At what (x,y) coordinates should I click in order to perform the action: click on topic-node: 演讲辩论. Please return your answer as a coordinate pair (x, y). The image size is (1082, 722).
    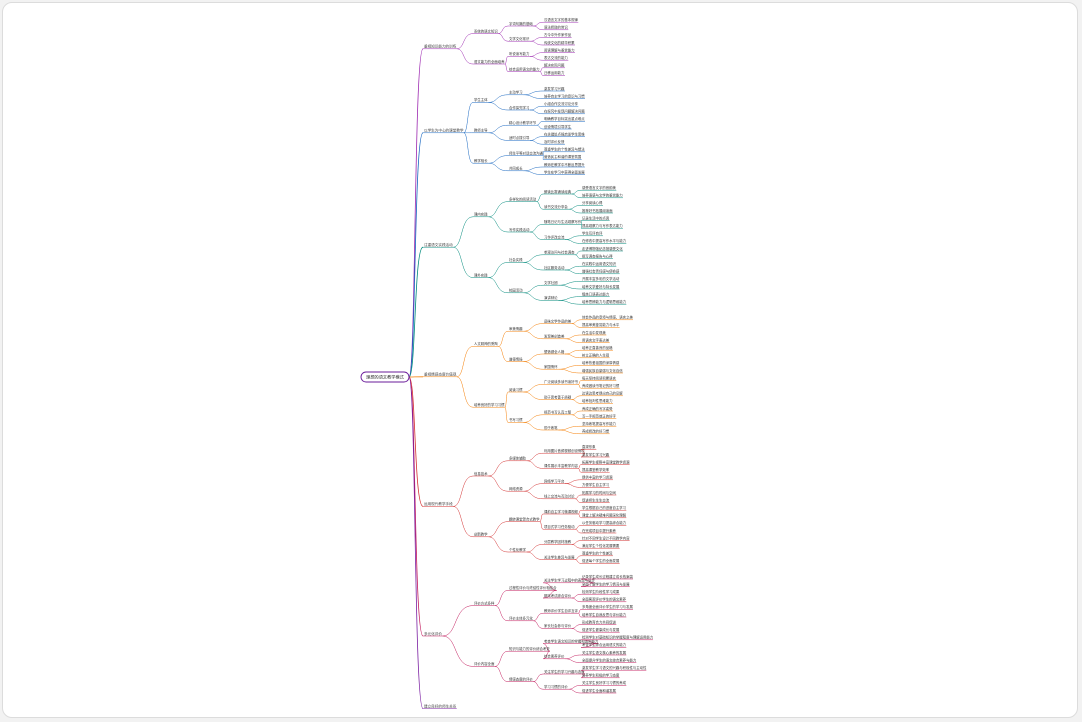
    Looking at the image, I should click on (551, 298).